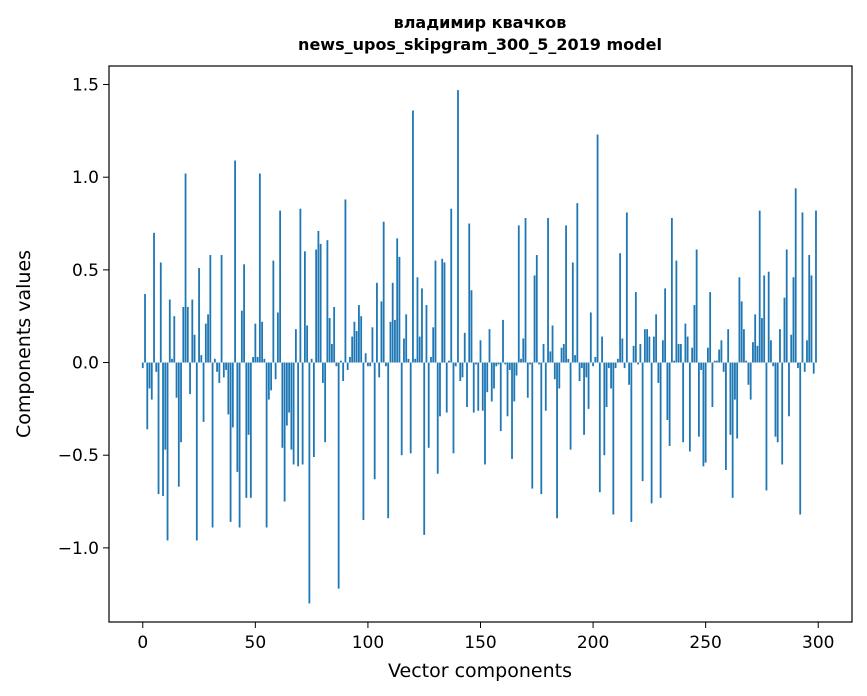 The image size is (867, 696). I want to click on y-axis: −1.0 −0.5 0.0 0.5 1.0 1.5, so click(83, 317).